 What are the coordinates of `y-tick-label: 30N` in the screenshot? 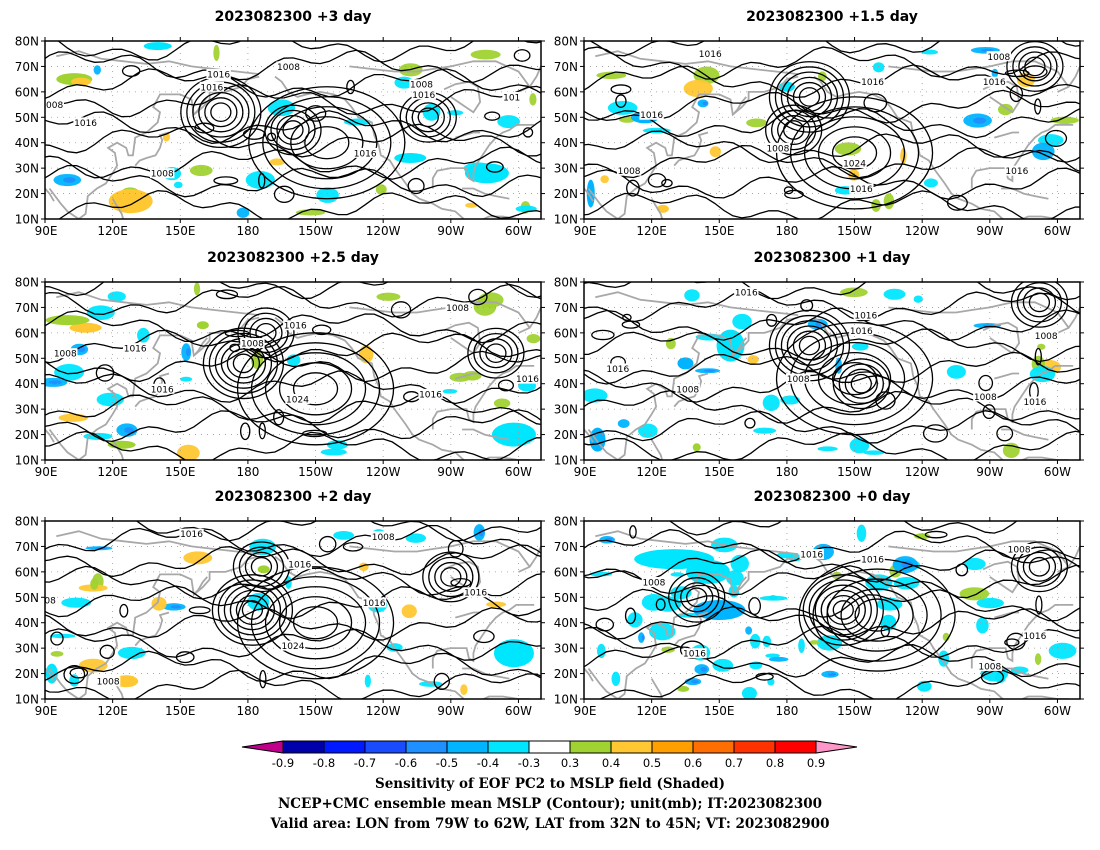 It's located at (566, 169).